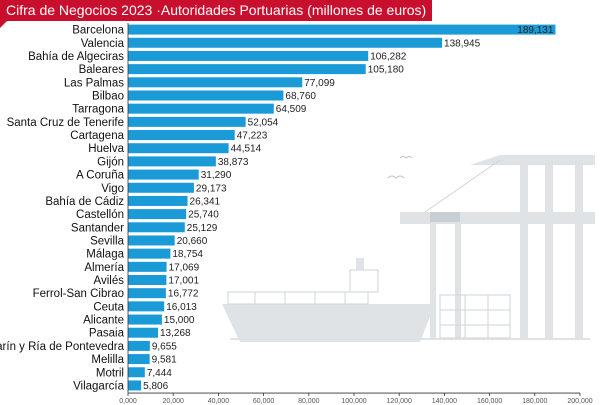 Image resolution: width=600 pixels, height=405 pixels. Describe the element at coordinates (105, 255) in the screenshot. I see `category-label-malaga: Málaga` at that location.